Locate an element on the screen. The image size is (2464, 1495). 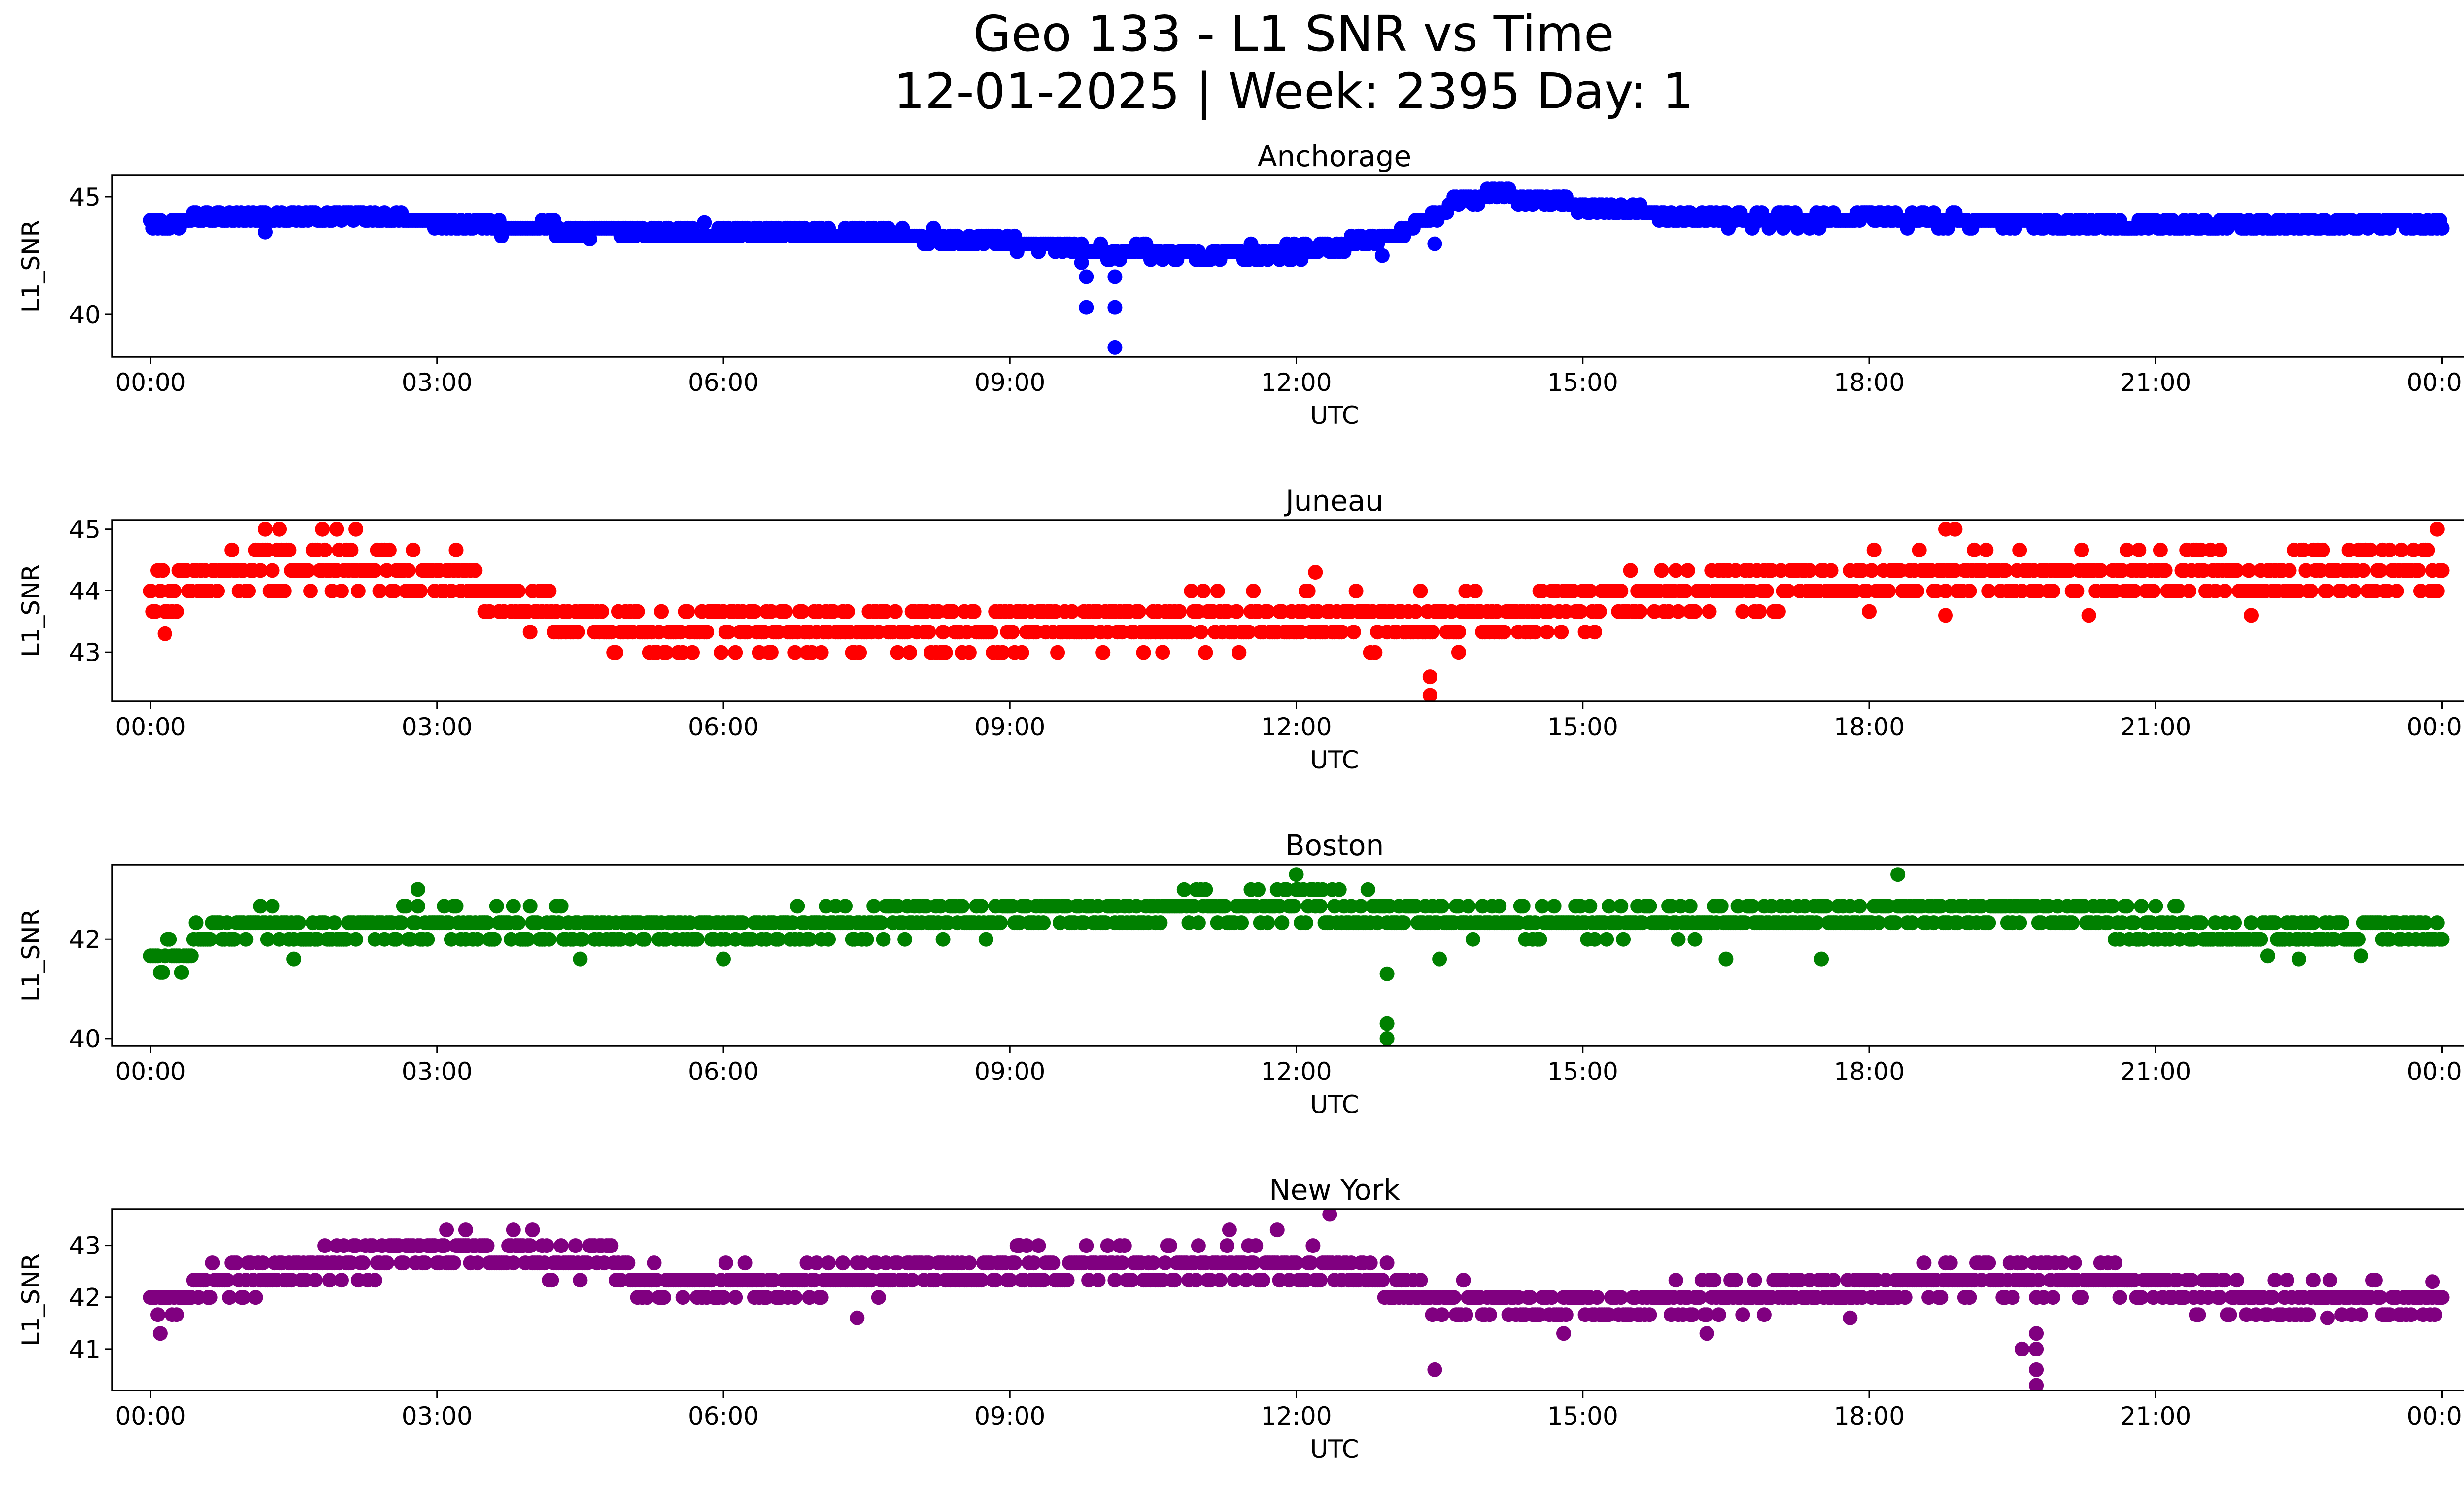
subplot-title: New York is located at coordinates (1334, 1190).